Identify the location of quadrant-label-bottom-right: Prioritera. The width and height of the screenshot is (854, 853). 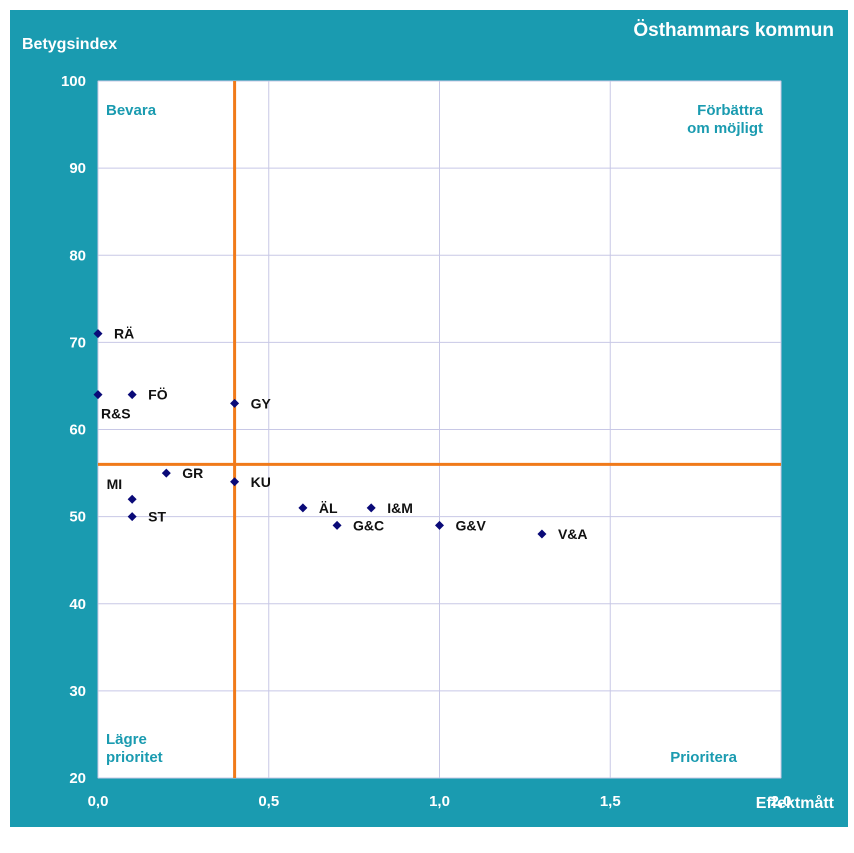
(703, 757).